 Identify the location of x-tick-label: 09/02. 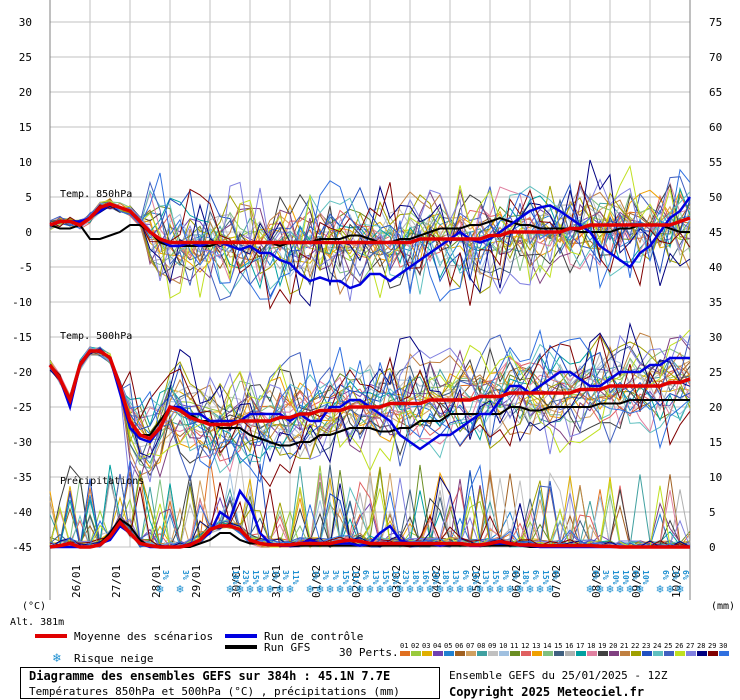
(636, 581).